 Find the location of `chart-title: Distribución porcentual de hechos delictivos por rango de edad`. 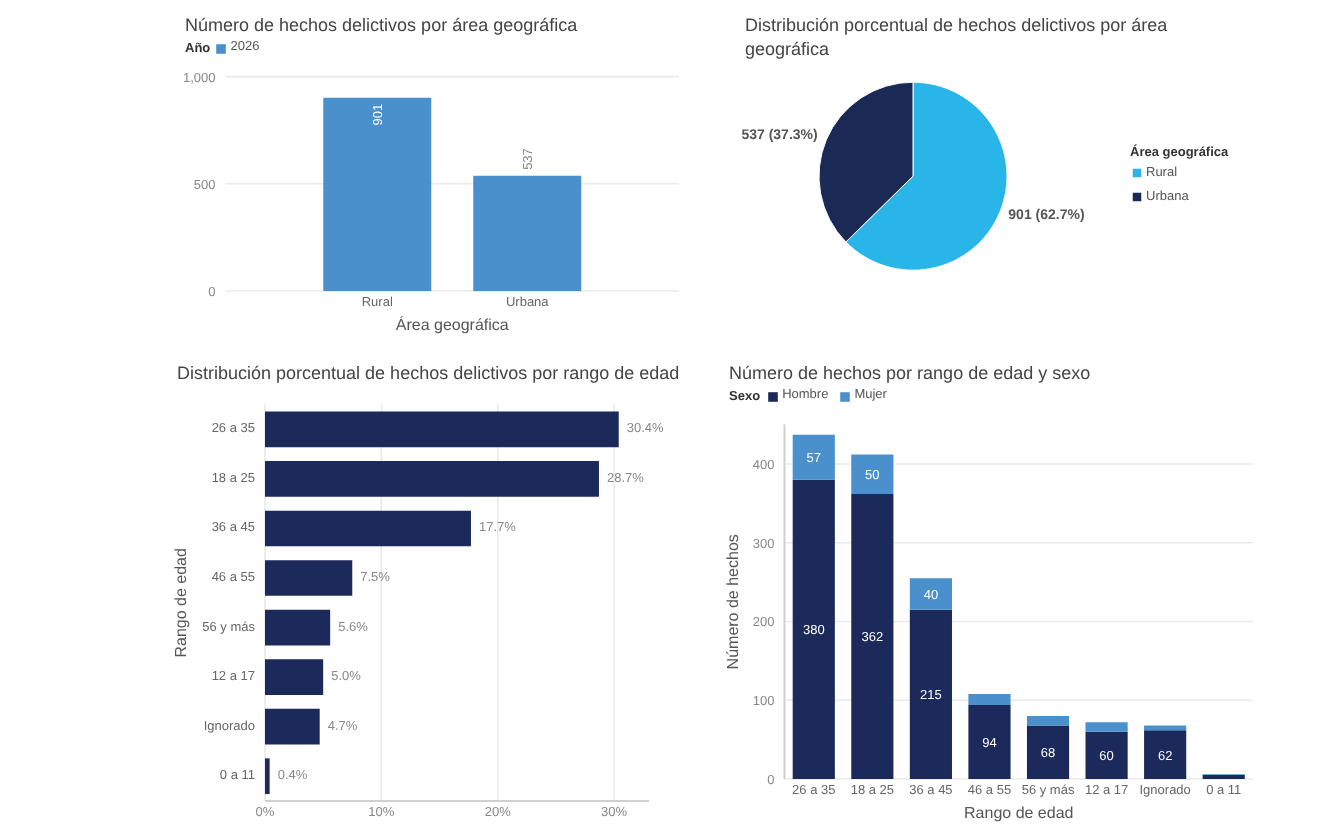

chart-title: Distribución porcentual de hechos delictivos por rango de edad is located at coordinates (428, 373).